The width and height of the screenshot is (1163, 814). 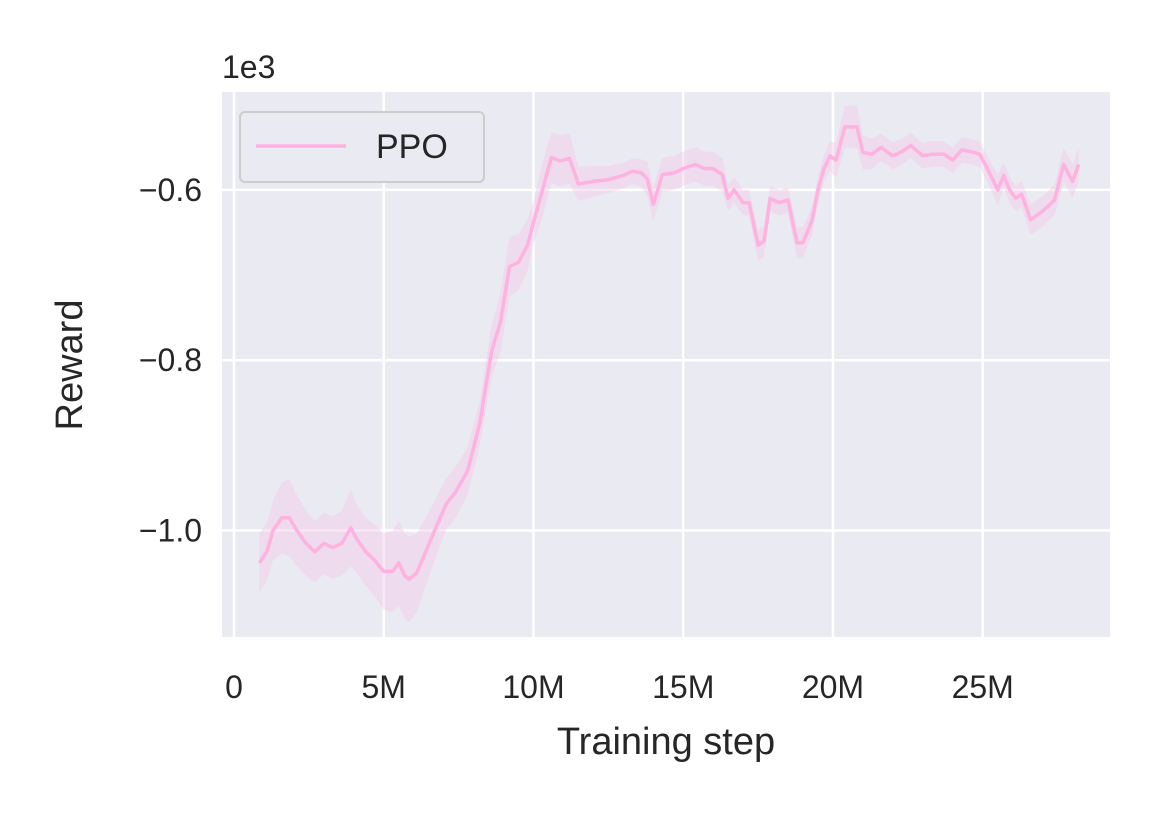 I want to click on y-tick-label: −0.6, so click(x=170, y=190).